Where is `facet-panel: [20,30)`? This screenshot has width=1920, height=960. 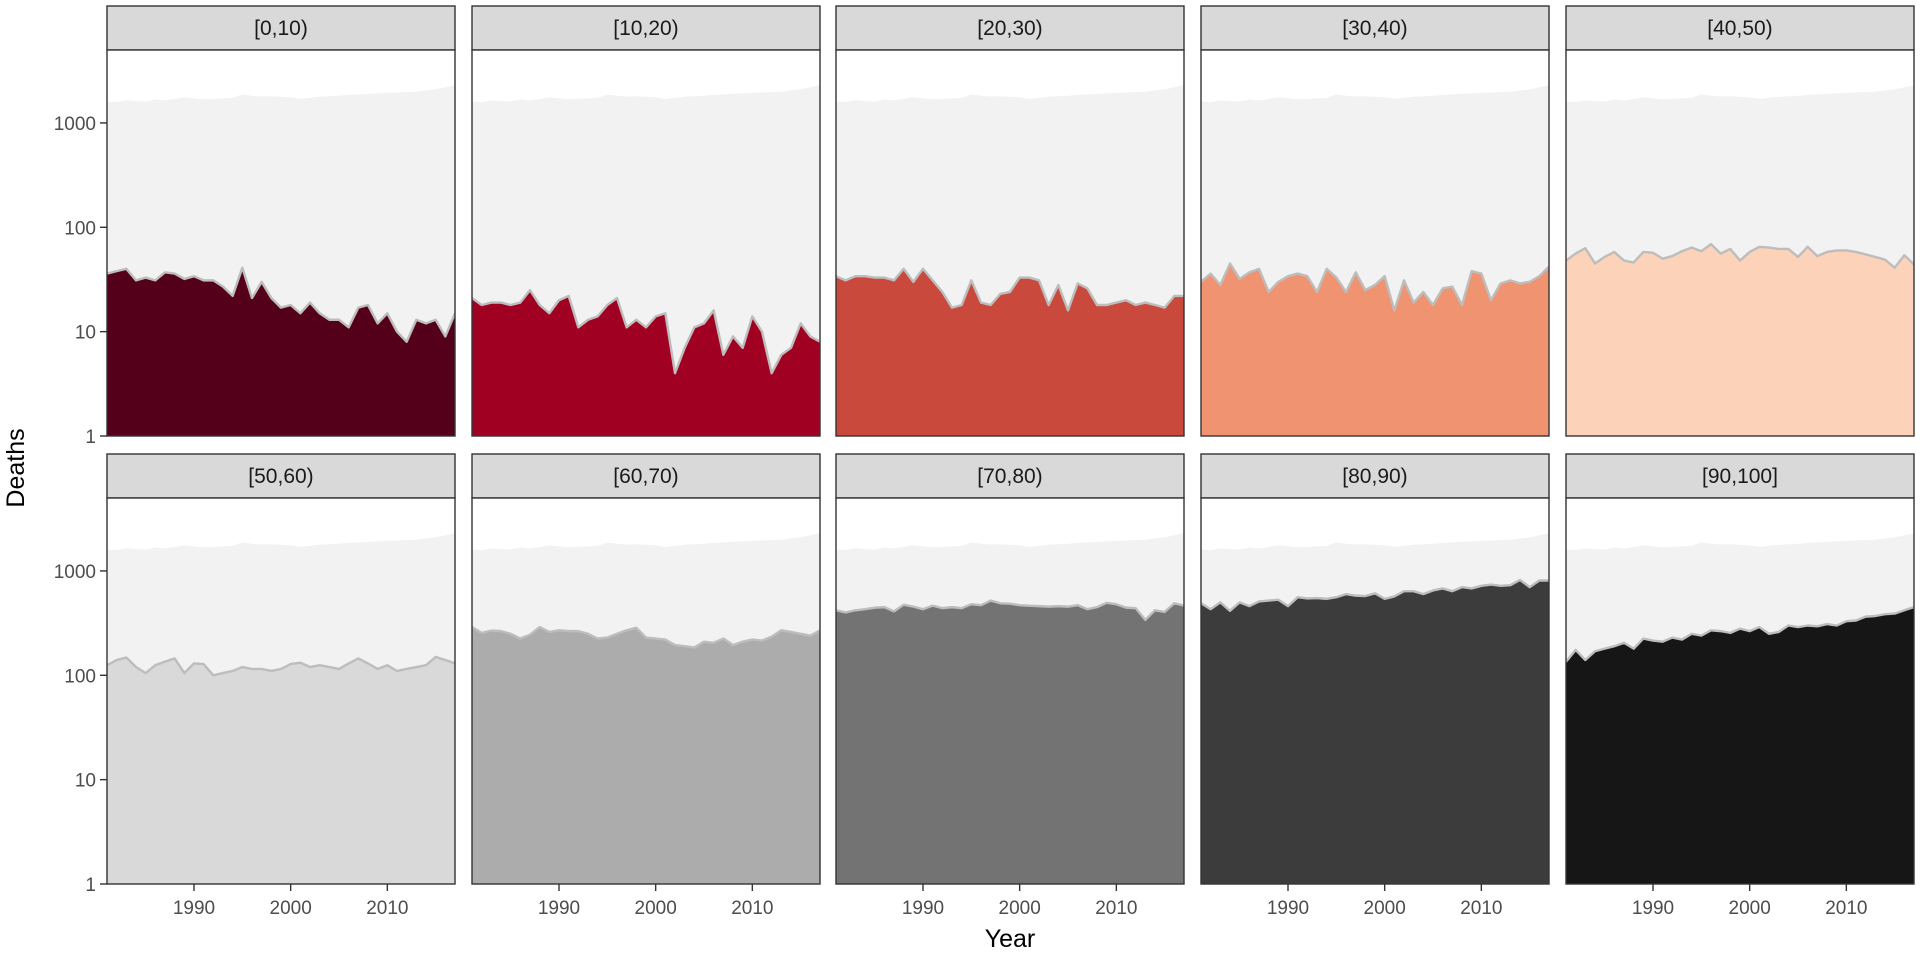 facet-panel: [20,30) is located at coordinates (1010, 221).